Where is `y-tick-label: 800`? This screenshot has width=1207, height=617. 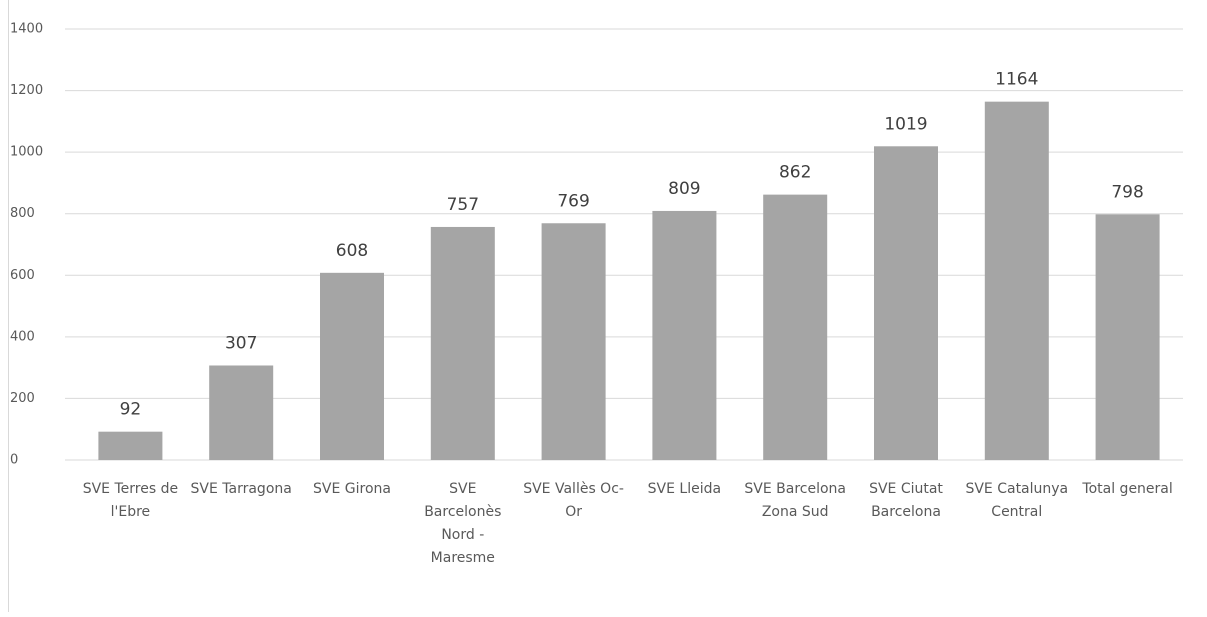
y-tick-label: 800 is located at coordinates (22, 213).